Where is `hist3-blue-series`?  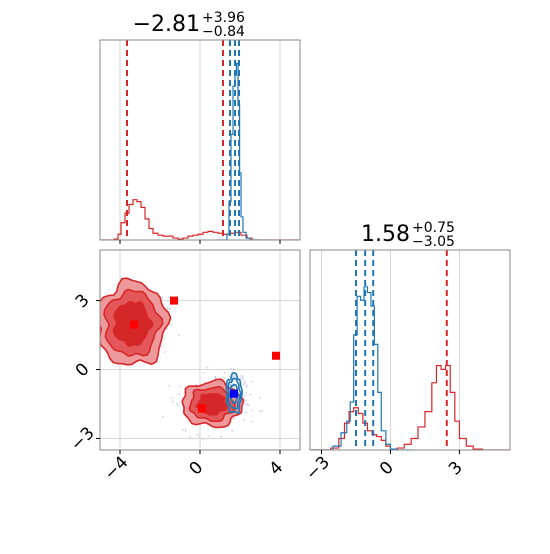 hist3-blue-series is located at coordinates (362, 368).